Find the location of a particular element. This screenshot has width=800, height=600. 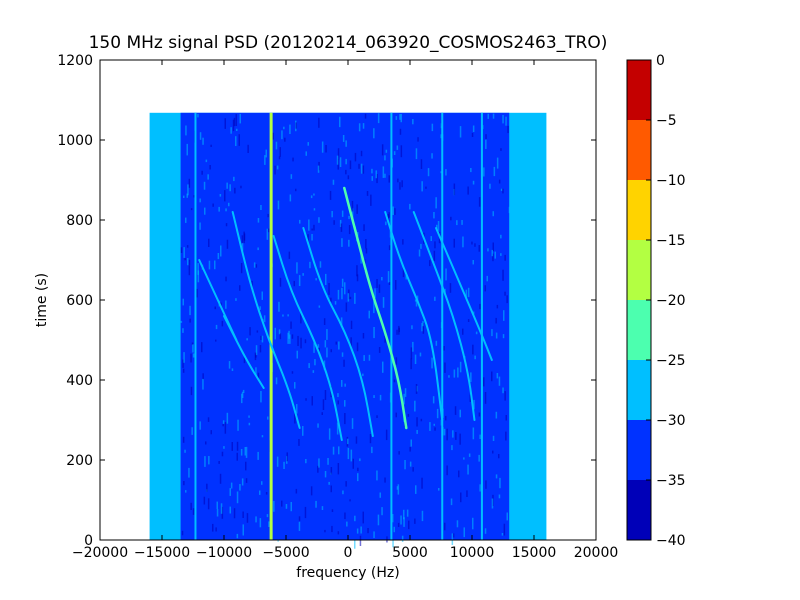

colorbar: −40 −35 −30 −25 −20 −15 −10 −5 0 is located at coordinates (656, 301).